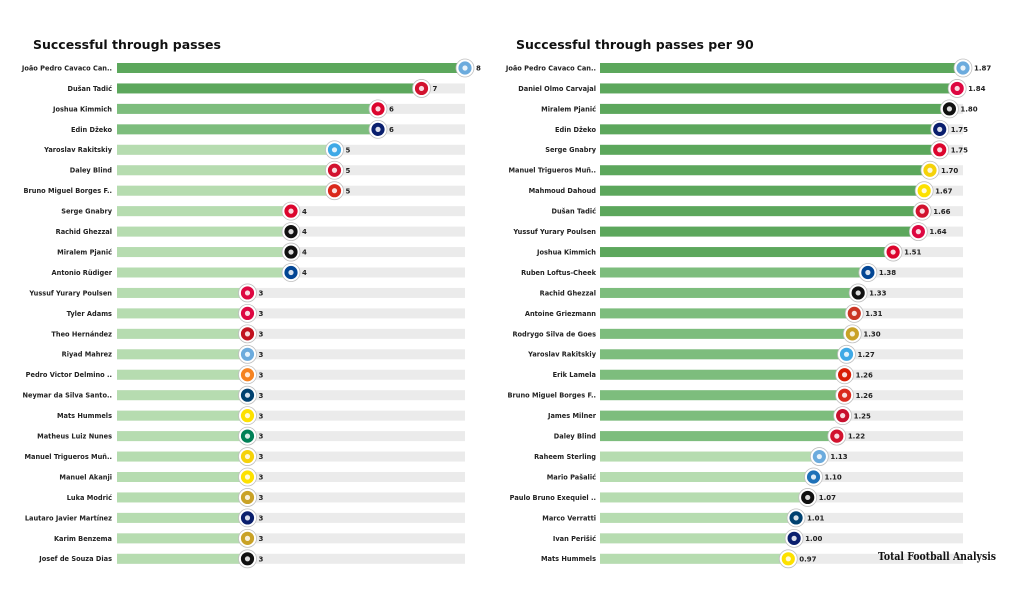  Describe the element at coordinates (348, 171) in the screenshot. I see `left-value-label: 5` at that location.